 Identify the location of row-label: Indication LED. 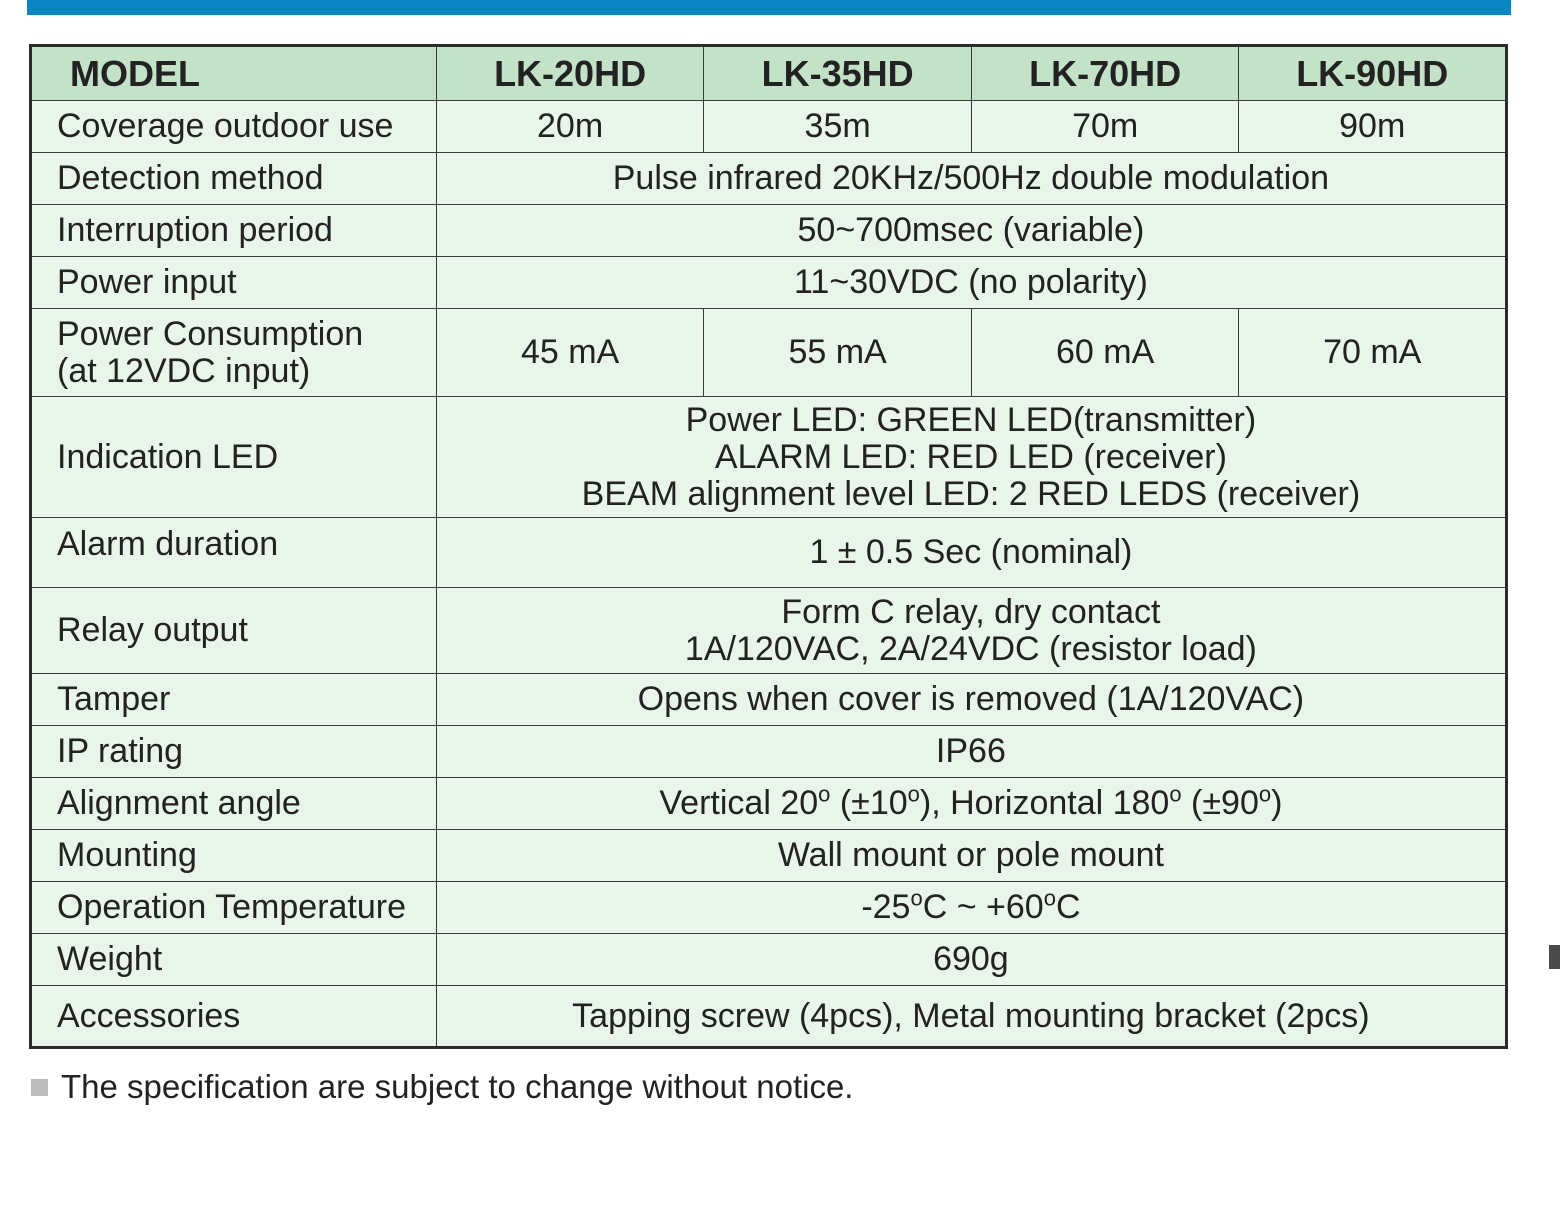
(233, 457).